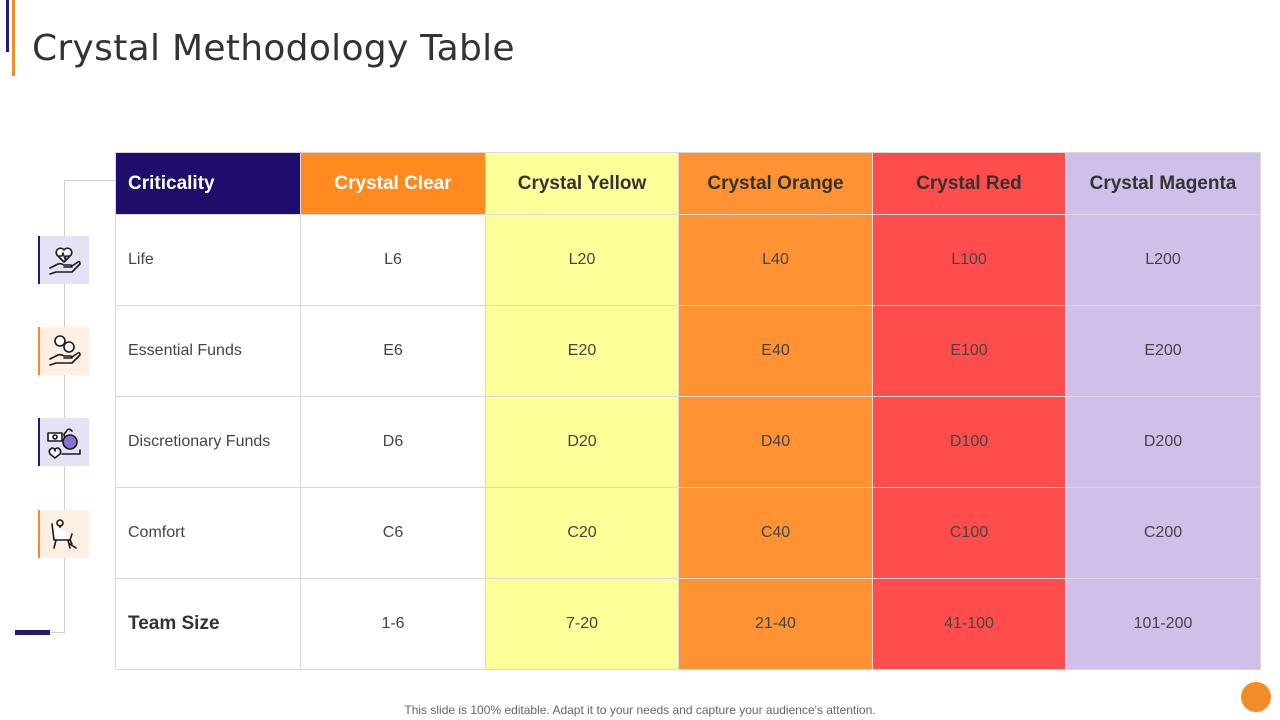  I want to click on table-cell: 41-100, so click(969, 624).